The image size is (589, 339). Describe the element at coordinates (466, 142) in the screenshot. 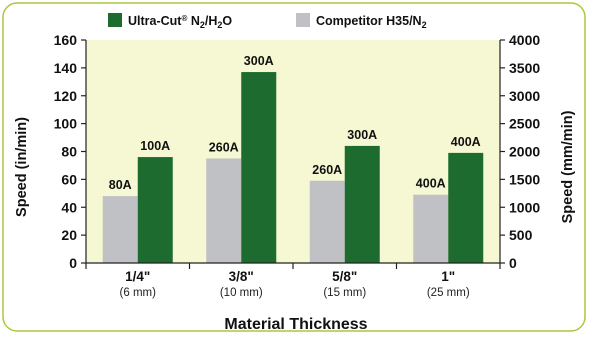

I see `data-label-s2-4: 400A` at that location.